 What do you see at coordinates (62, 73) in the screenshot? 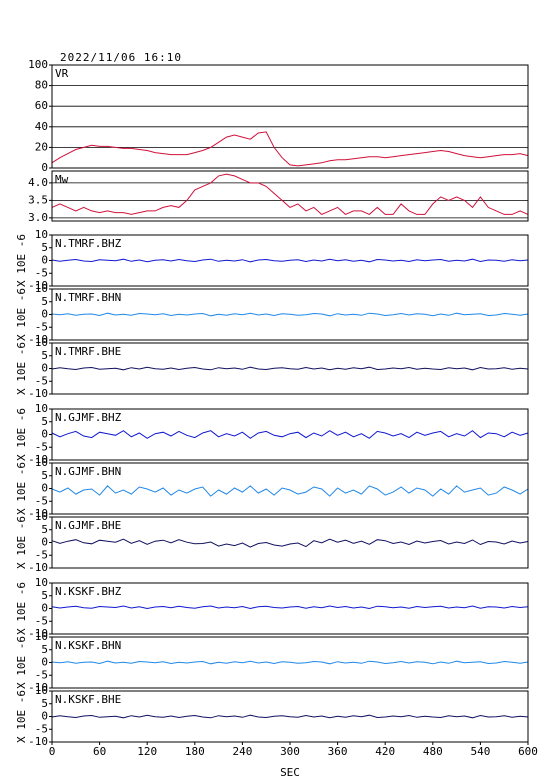
I see `panel-label: VR` at bounding box center [62, 73].